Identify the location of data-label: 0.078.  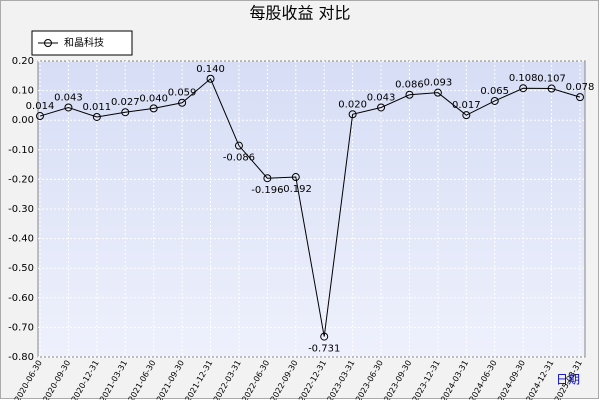
(580, 87).